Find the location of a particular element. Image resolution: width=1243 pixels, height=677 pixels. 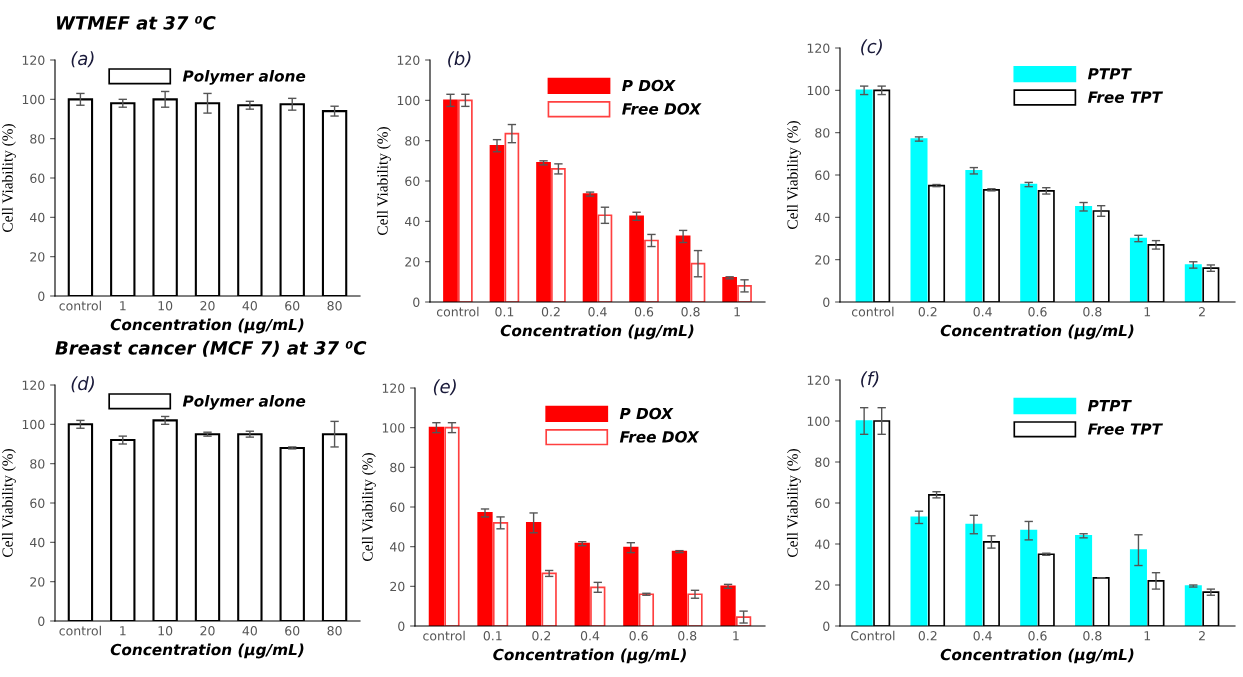

legend-label: PTPT is located at coordinates (1109, 74).